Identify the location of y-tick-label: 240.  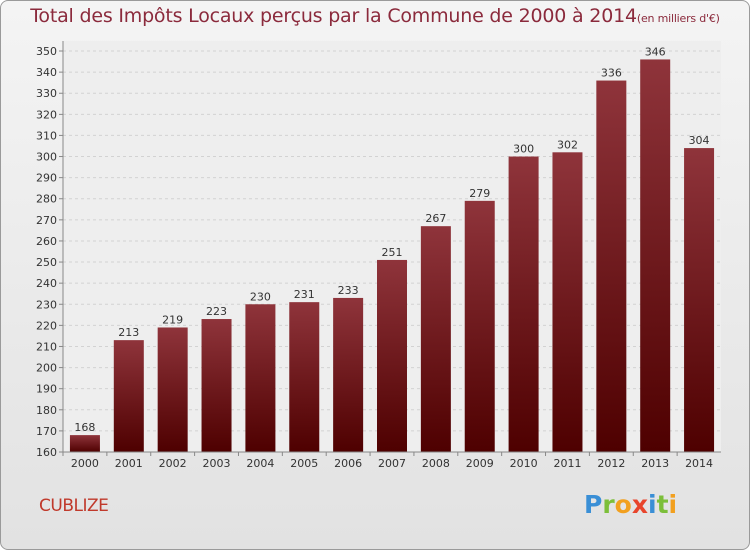
(46, 283).